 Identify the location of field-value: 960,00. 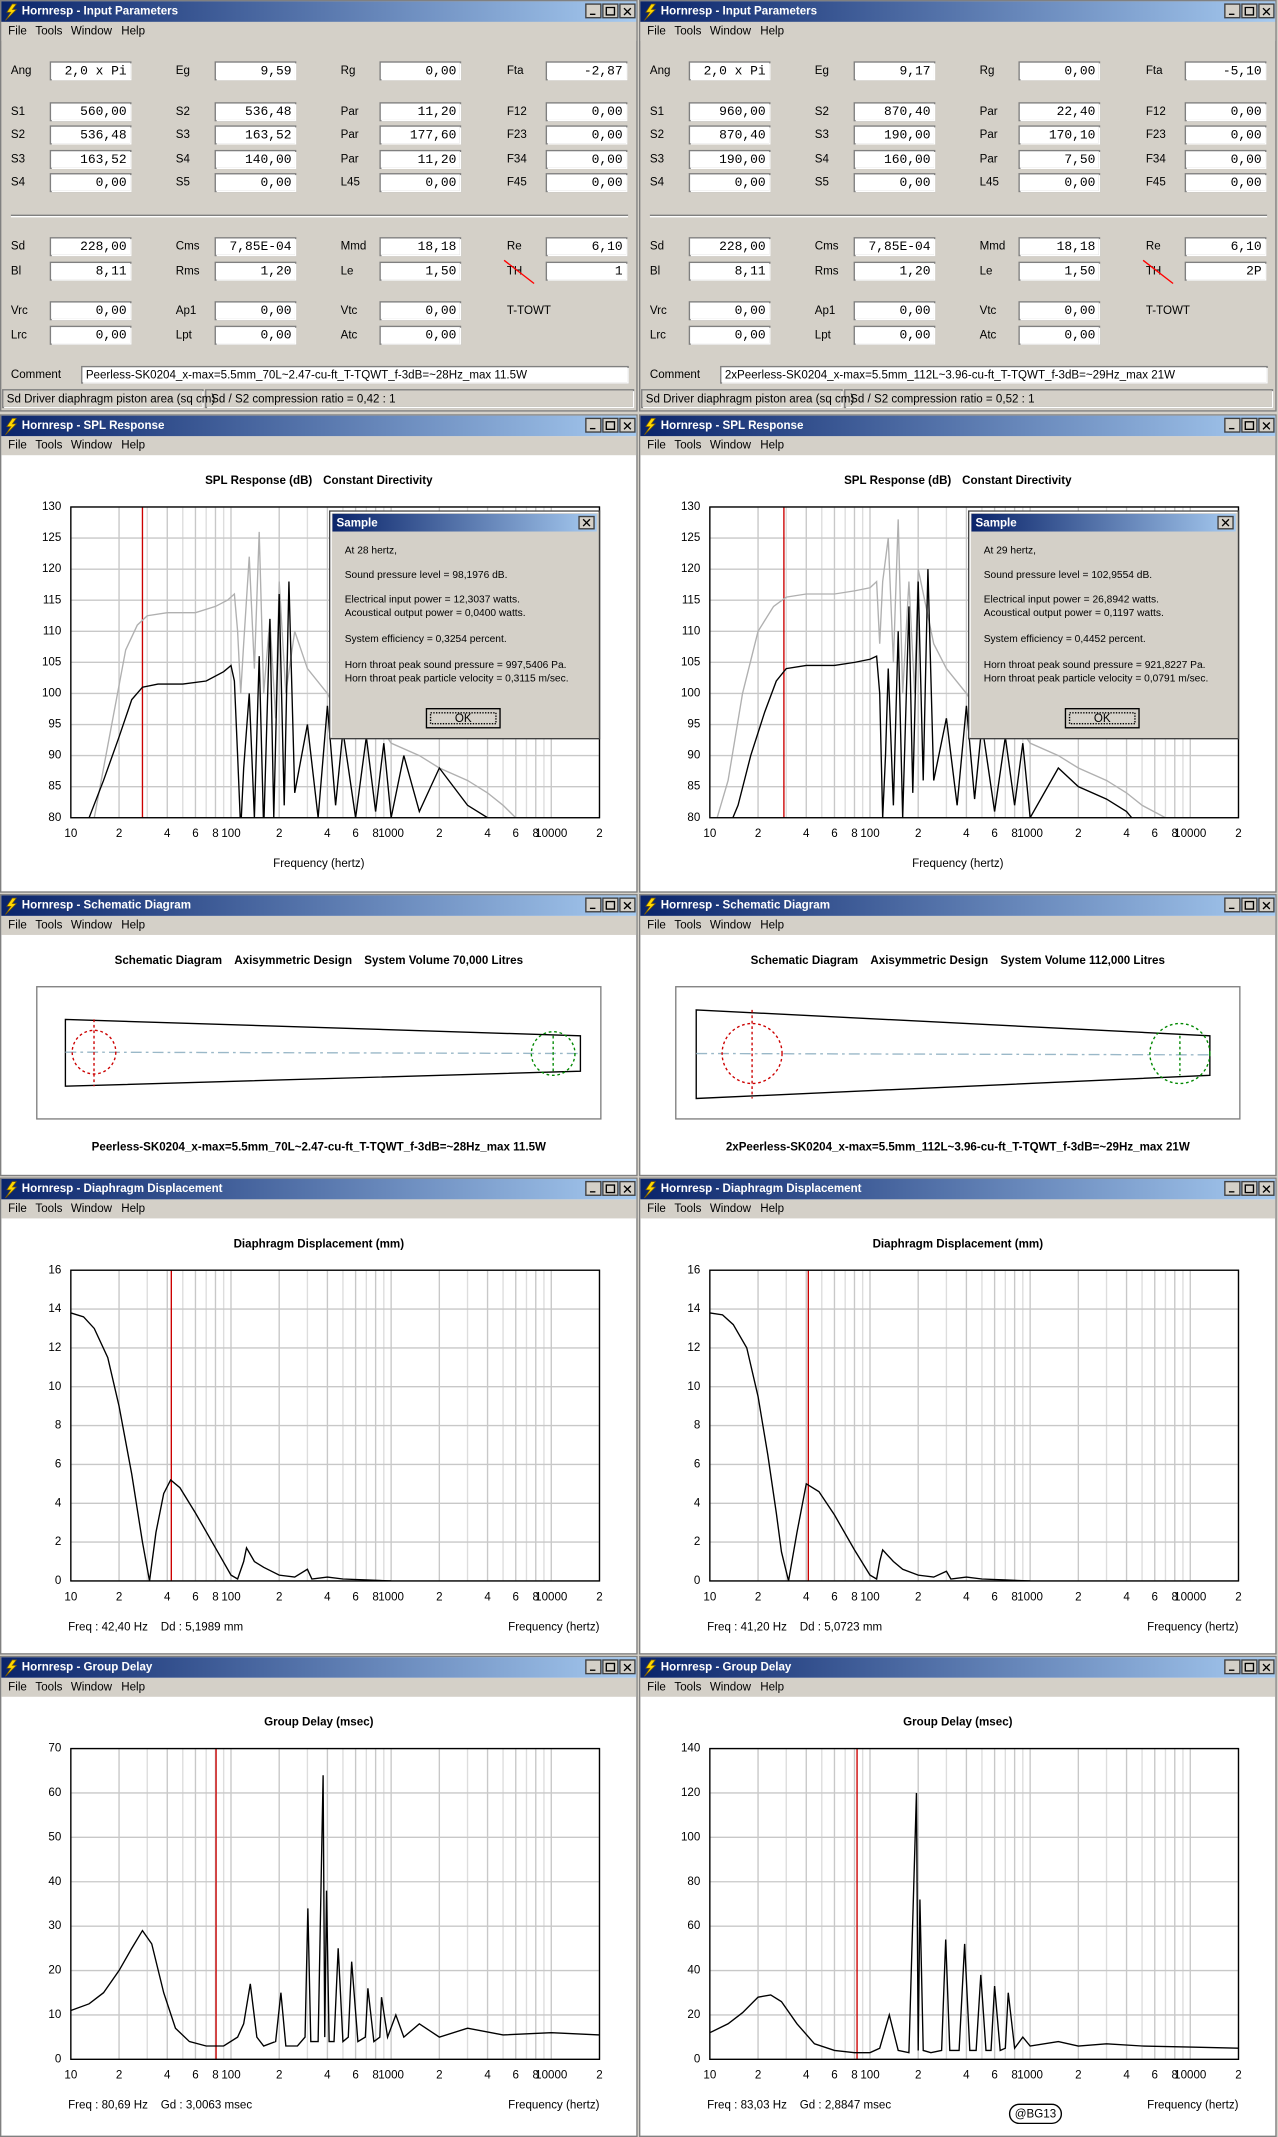
(742, 111).